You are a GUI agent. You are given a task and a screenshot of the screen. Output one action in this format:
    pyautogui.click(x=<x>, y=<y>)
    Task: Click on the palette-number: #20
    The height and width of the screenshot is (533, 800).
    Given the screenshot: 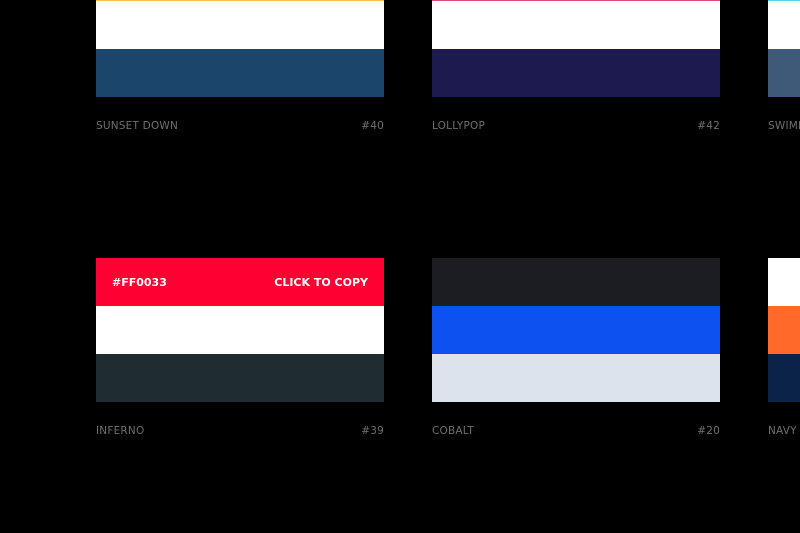 What is the action you would take?
    pyautogui.click(x=708, y=431)
    